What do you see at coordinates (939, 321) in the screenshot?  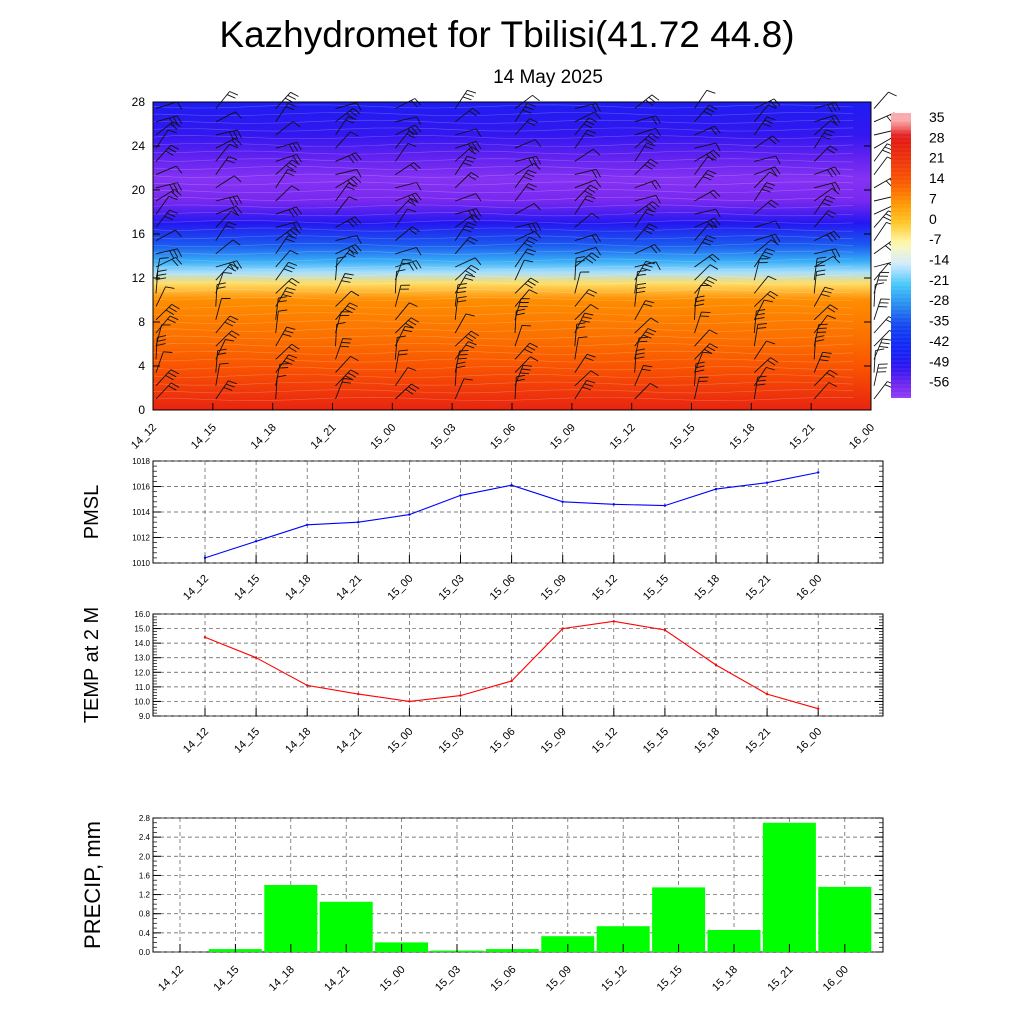 I see `colorbar-label: -35` at bounding box center [939, 321].